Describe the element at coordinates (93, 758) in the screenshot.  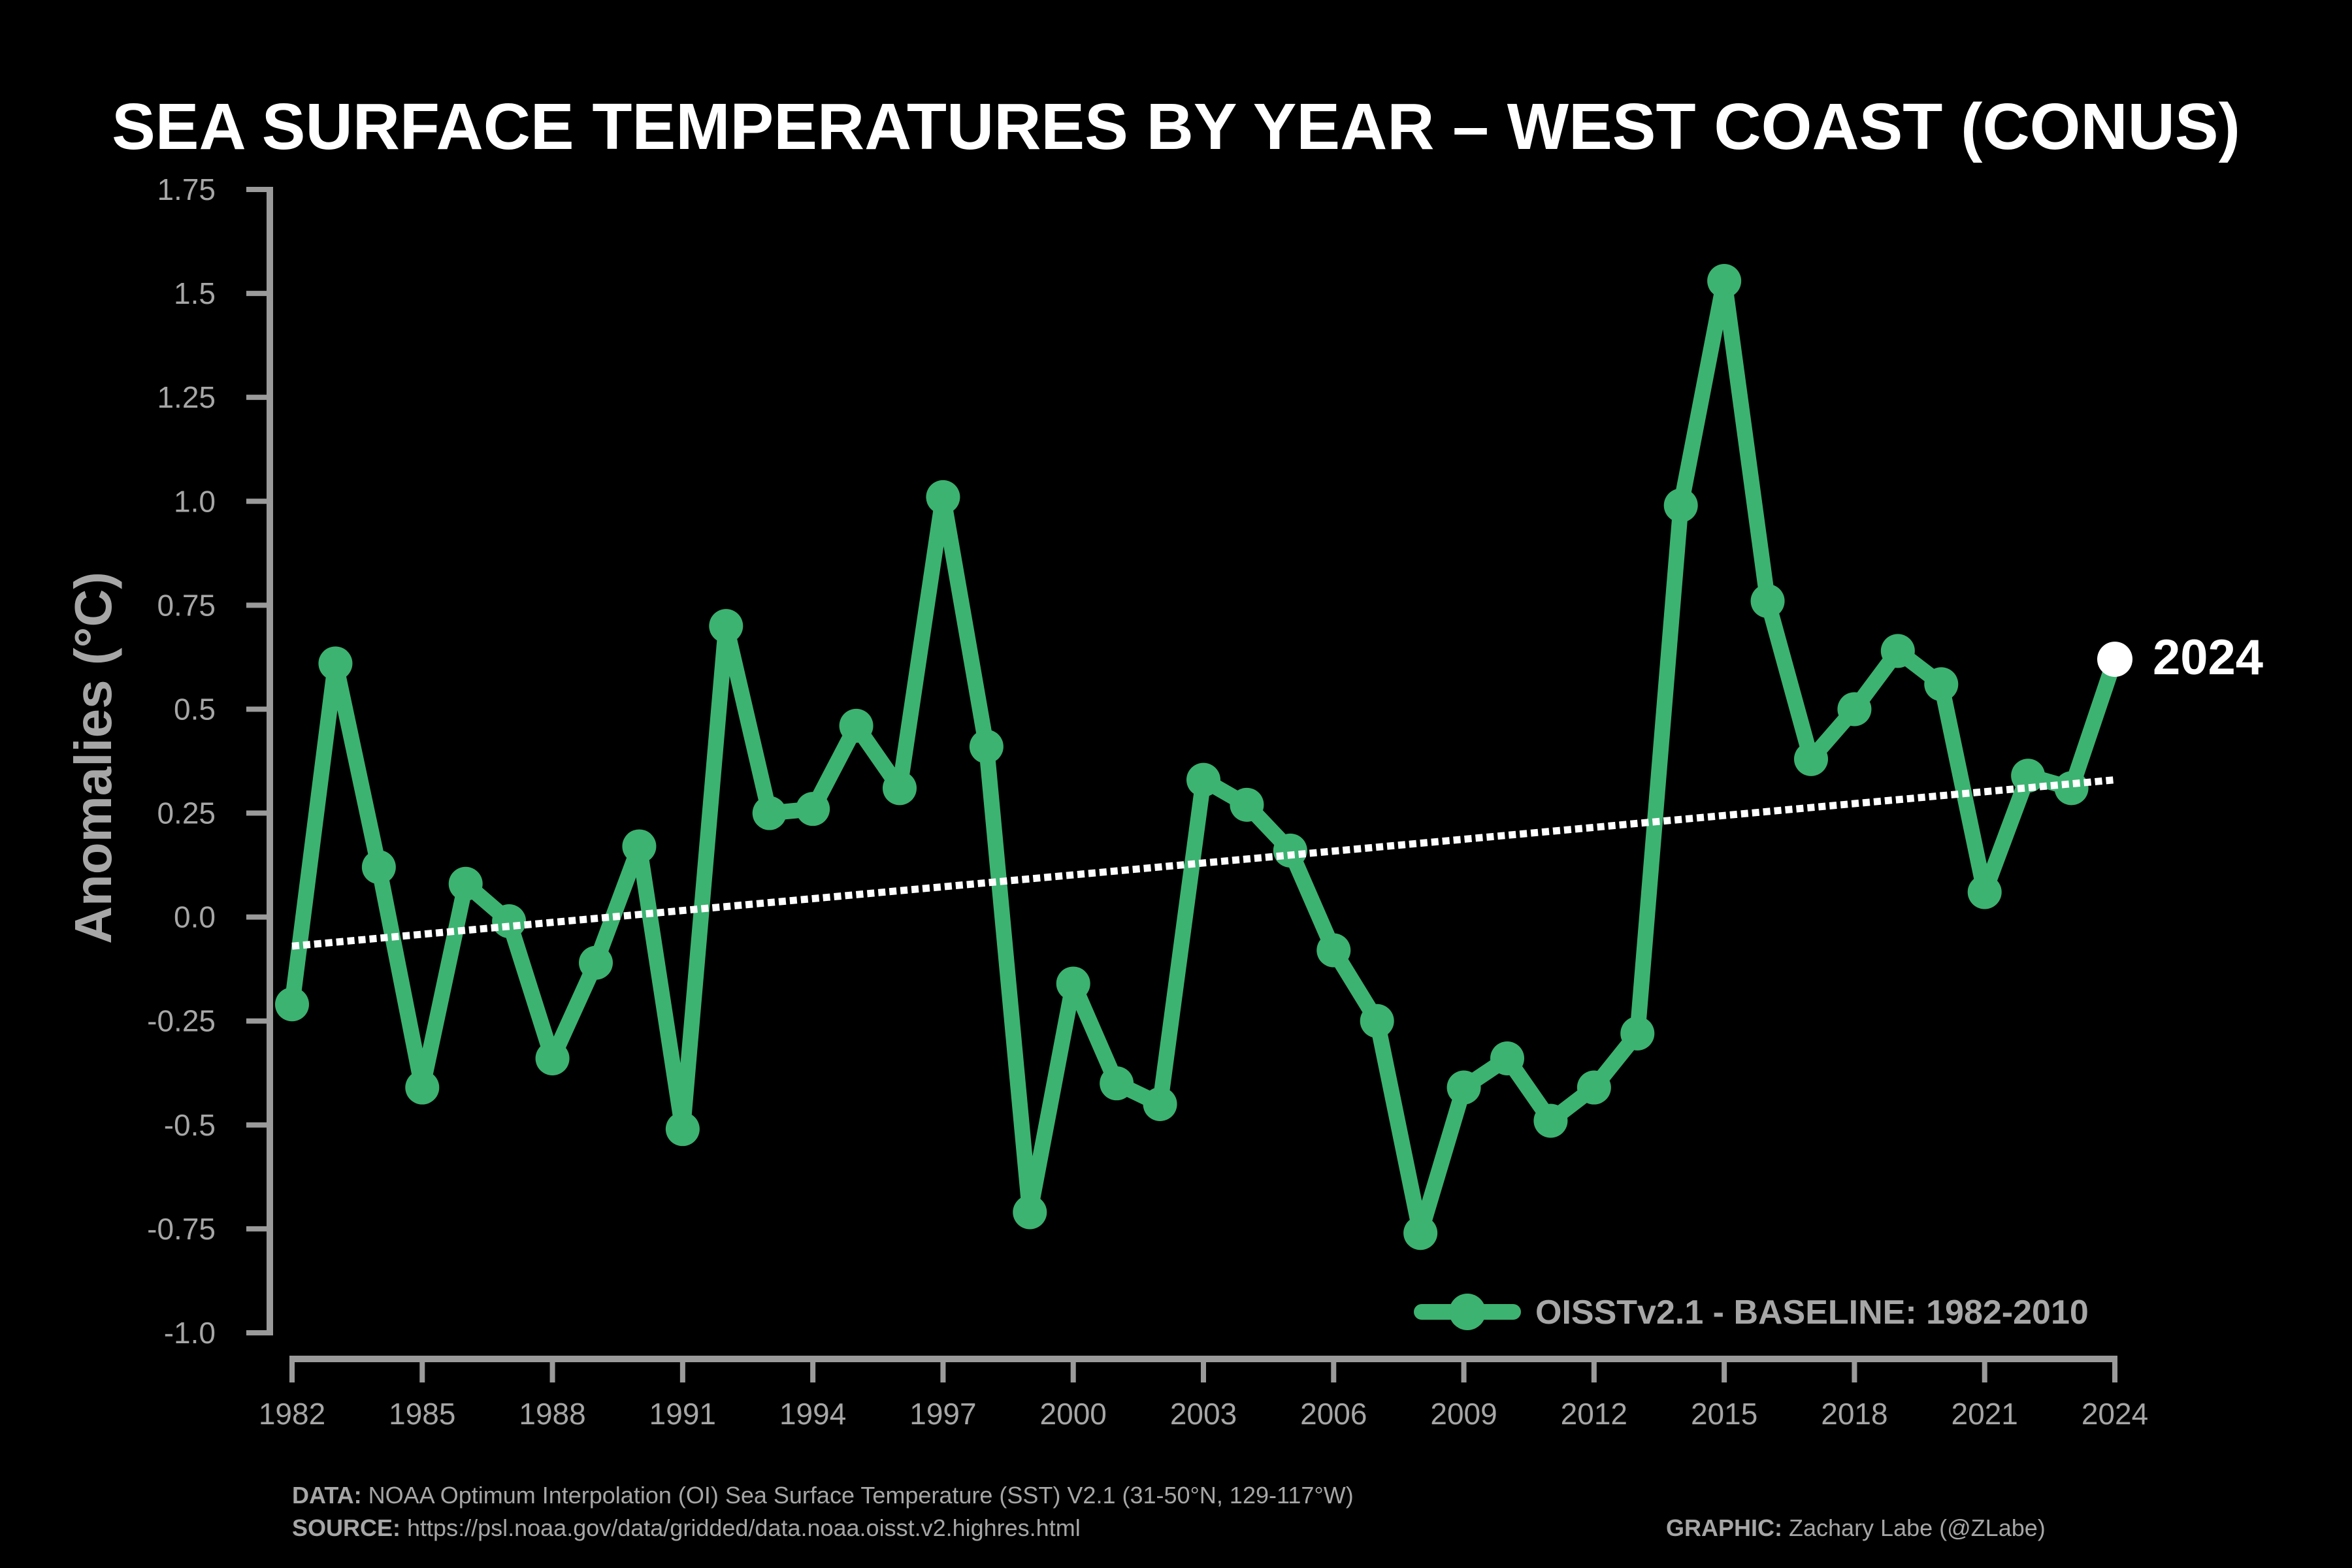
I see `y-axis-label: Anomalies (°C)` at that location.